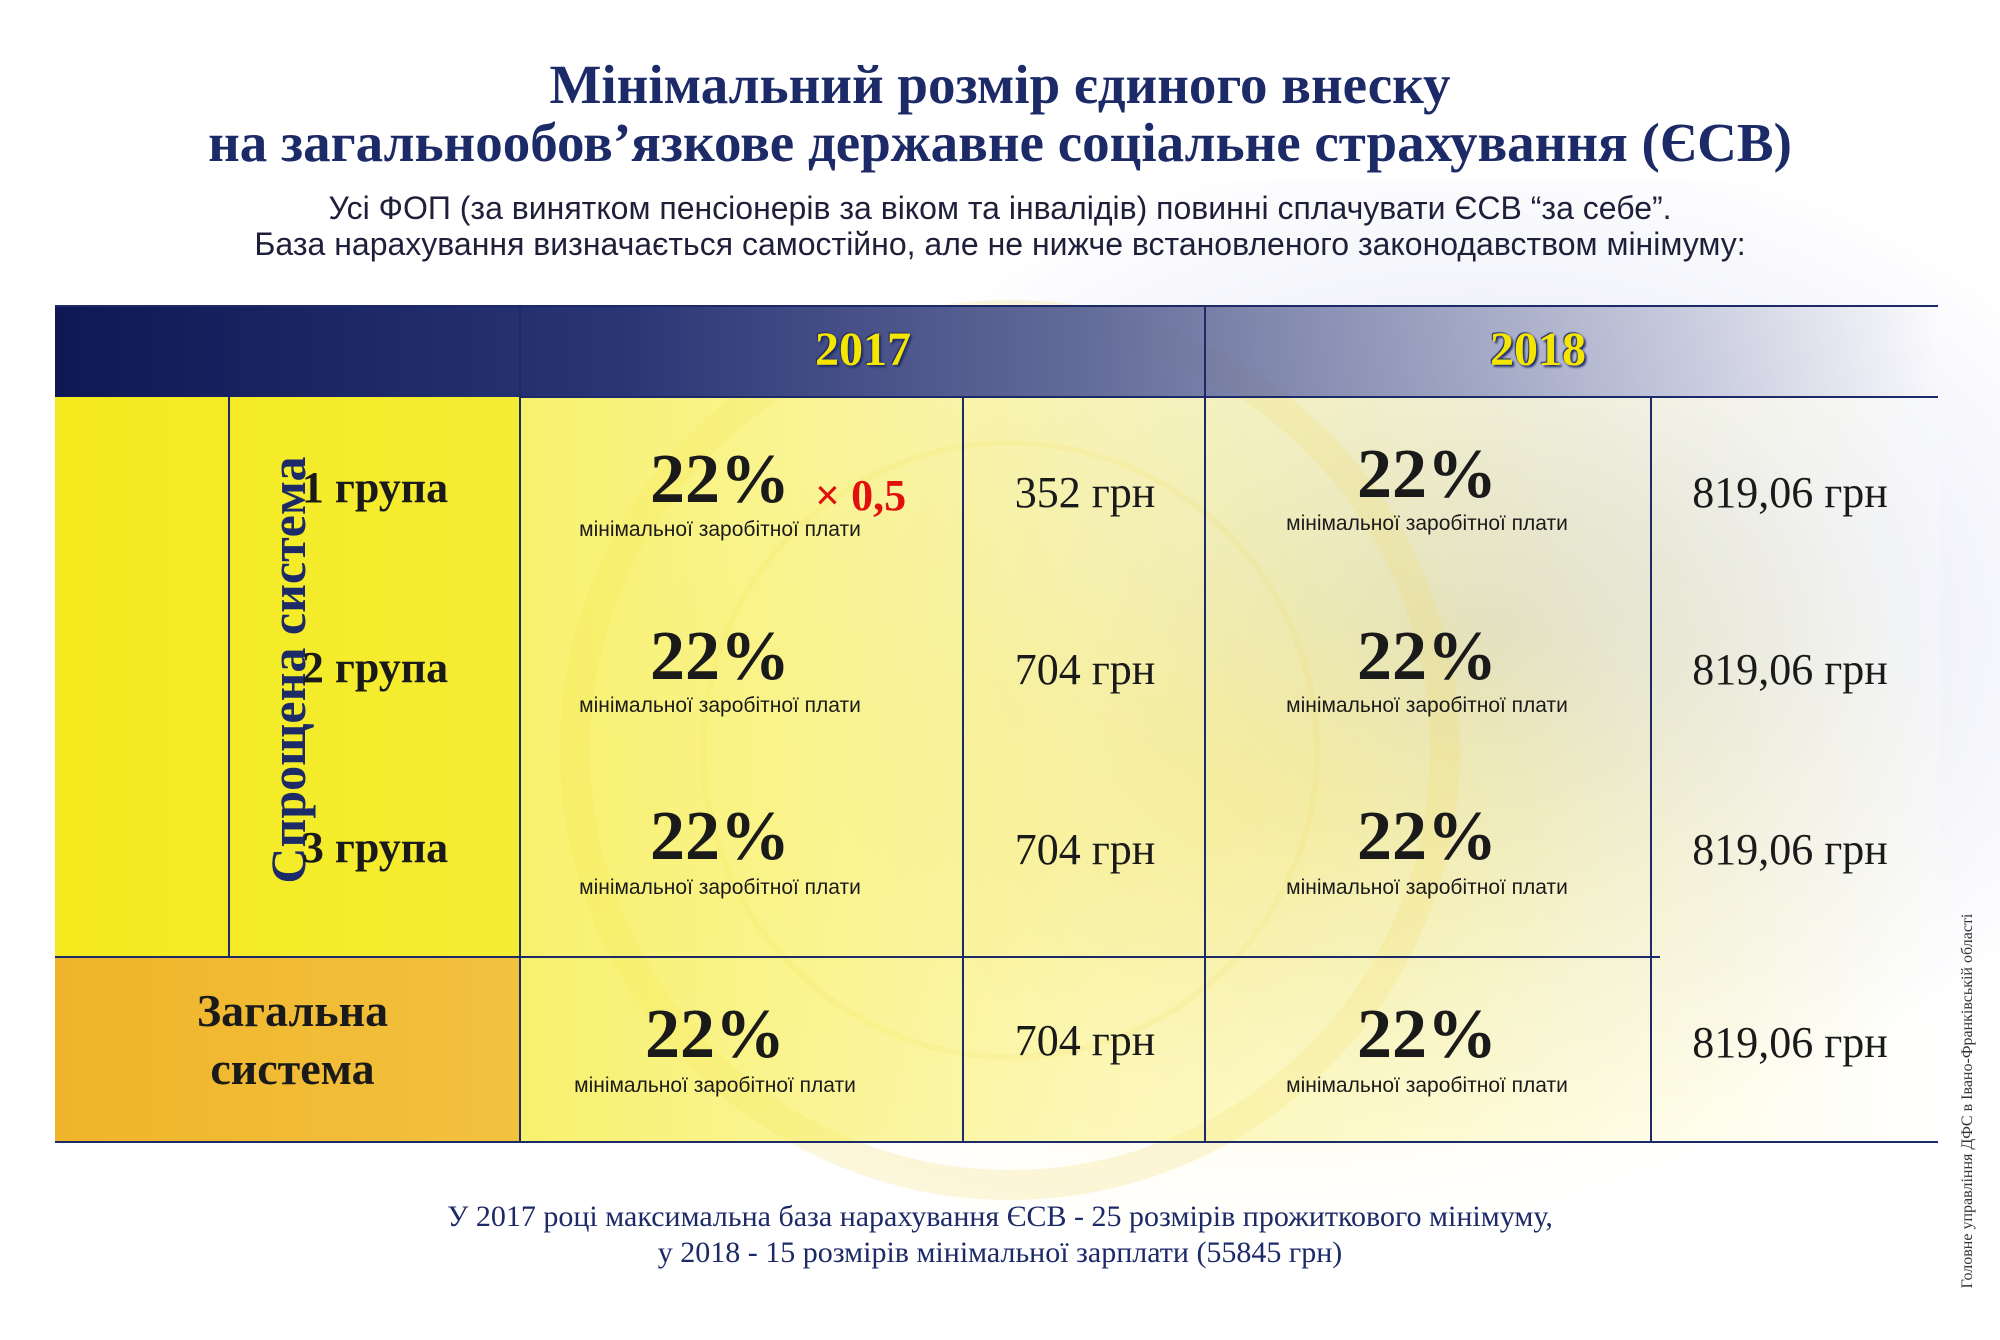  Describe the element at coordinates (720, 529) in the screenshot. I see `row1-2017-note: мінімальної заробітної плати` at that location.